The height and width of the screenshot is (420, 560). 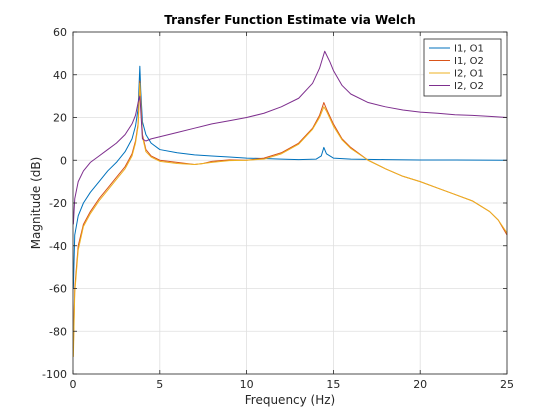 I want to click on legend-label: I2, O1, so click(x=469, y=74).